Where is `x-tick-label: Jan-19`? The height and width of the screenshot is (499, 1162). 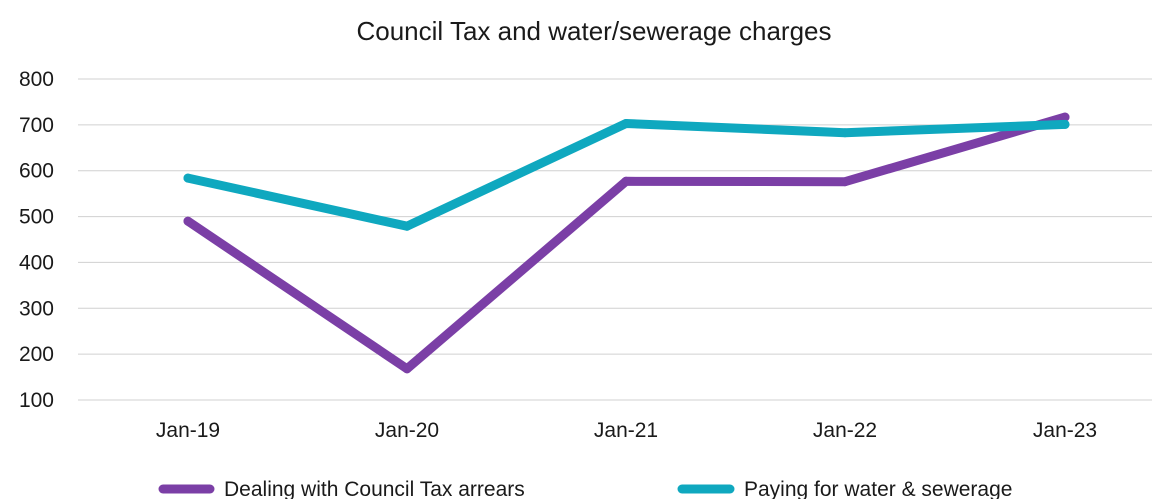 x-tick-label: Jan-19 is located at coordinates (188, 430).